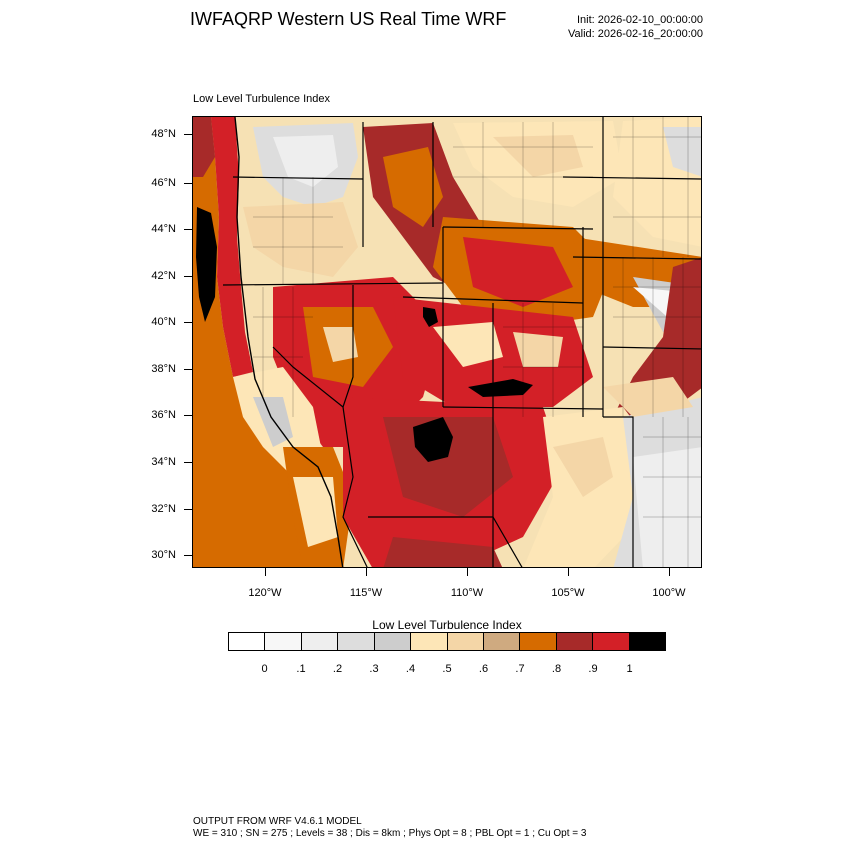 The height and width of the screenshot is (850, 850). I want to click on colorbar-label: .7, so click(520, 669).